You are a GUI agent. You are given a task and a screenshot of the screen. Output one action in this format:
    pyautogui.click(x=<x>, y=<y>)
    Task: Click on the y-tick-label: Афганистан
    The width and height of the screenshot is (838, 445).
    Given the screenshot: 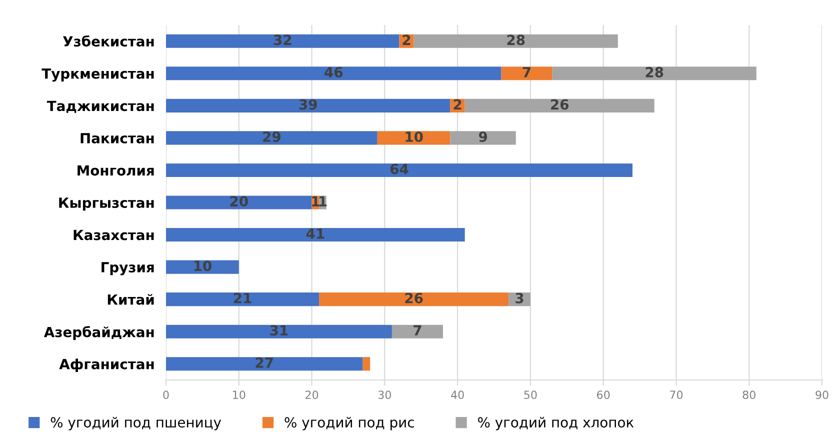 What is the action you would take?
    pyautogui.click(x=106, y=365)
    